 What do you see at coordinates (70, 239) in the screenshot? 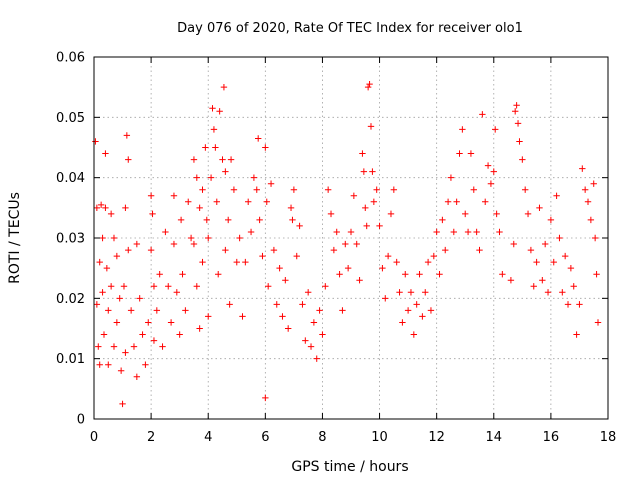
I see `y-tick-labels: 0 0.01 0.02 0.03 0.04 0.05 0.06` at bounding box center [70, 239].